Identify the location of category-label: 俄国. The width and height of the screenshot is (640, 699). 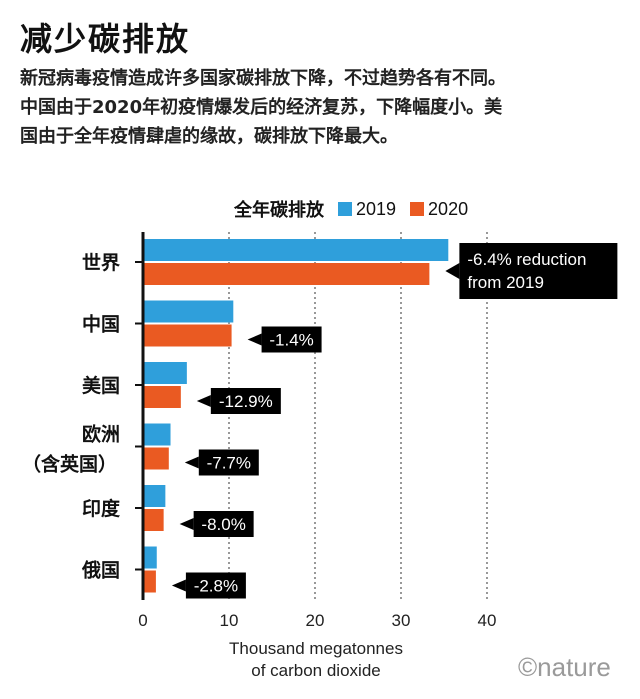
(100, 570).